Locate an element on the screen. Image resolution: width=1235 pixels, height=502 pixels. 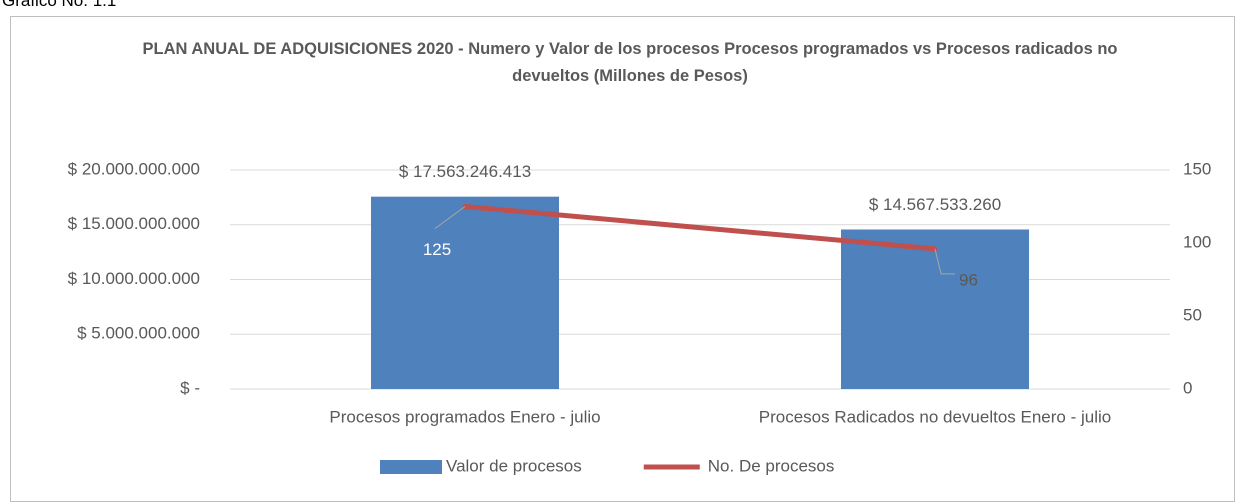
y2-tick-label: 0 is located at coordinates (1187, 387).